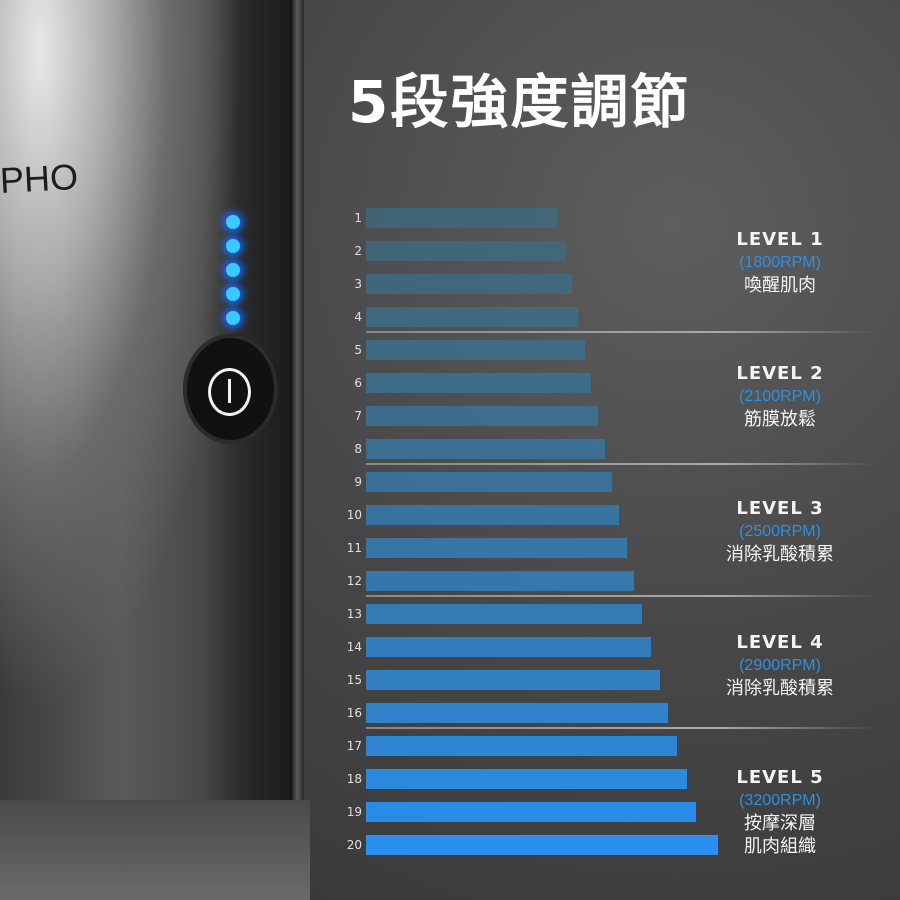 Image resolution: width=900 pixels, height=900 pixels. I want to click on row-number: 13, so click(354, 614).